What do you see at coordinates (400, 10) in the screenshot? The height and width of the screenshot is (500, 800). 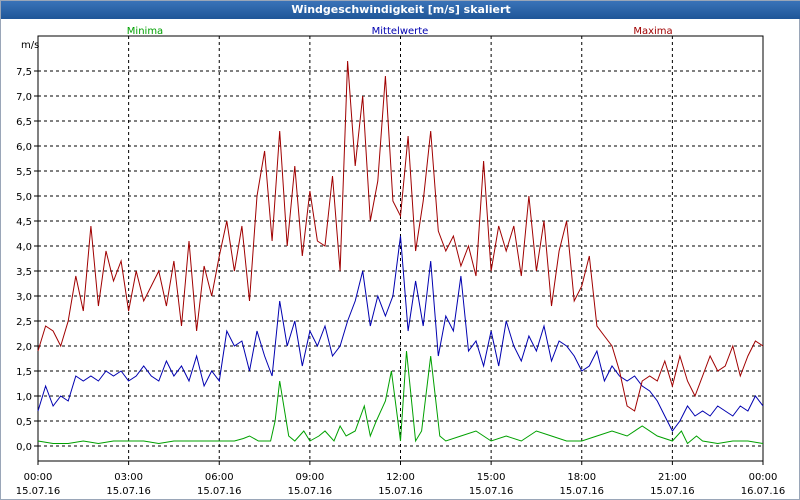 I see `window-title: Windgeschwindigkeit [m/s] skaliert` at bounding box center [400, 10].